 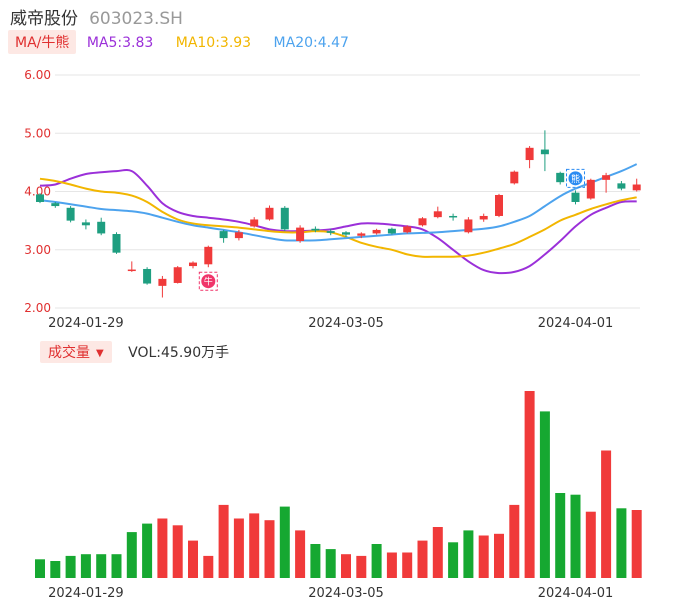 What do you see at coordinates (76, 352) in the screenshot?
I see `volume-indicator-selector: 成交量 ▼` at bounding box center [76, 352].